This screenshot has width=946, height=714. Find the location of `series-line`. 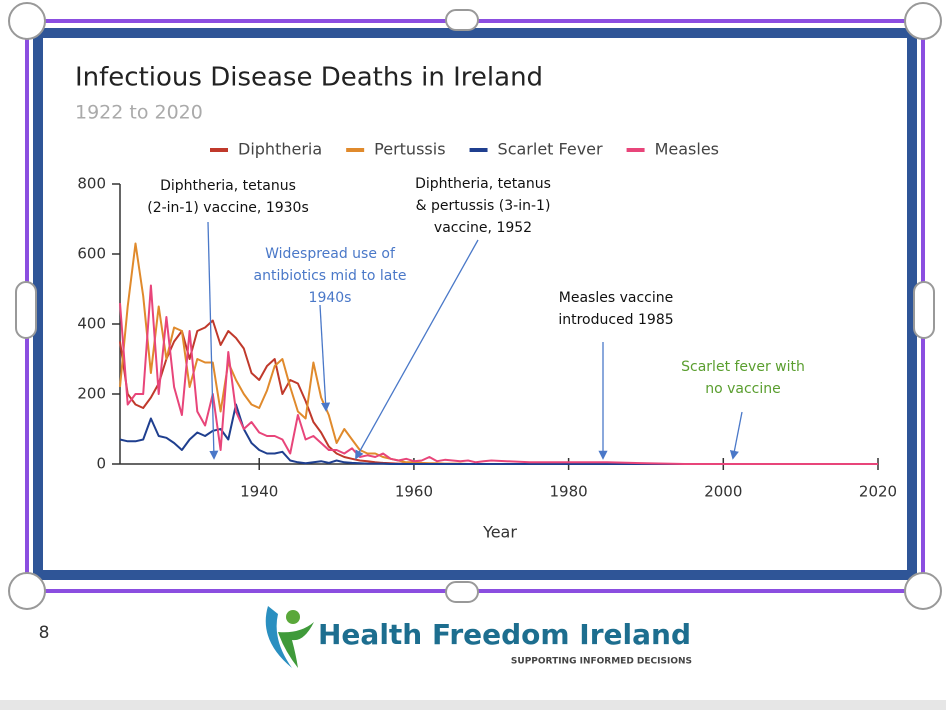

series-line is located at coordinates (498, 434).